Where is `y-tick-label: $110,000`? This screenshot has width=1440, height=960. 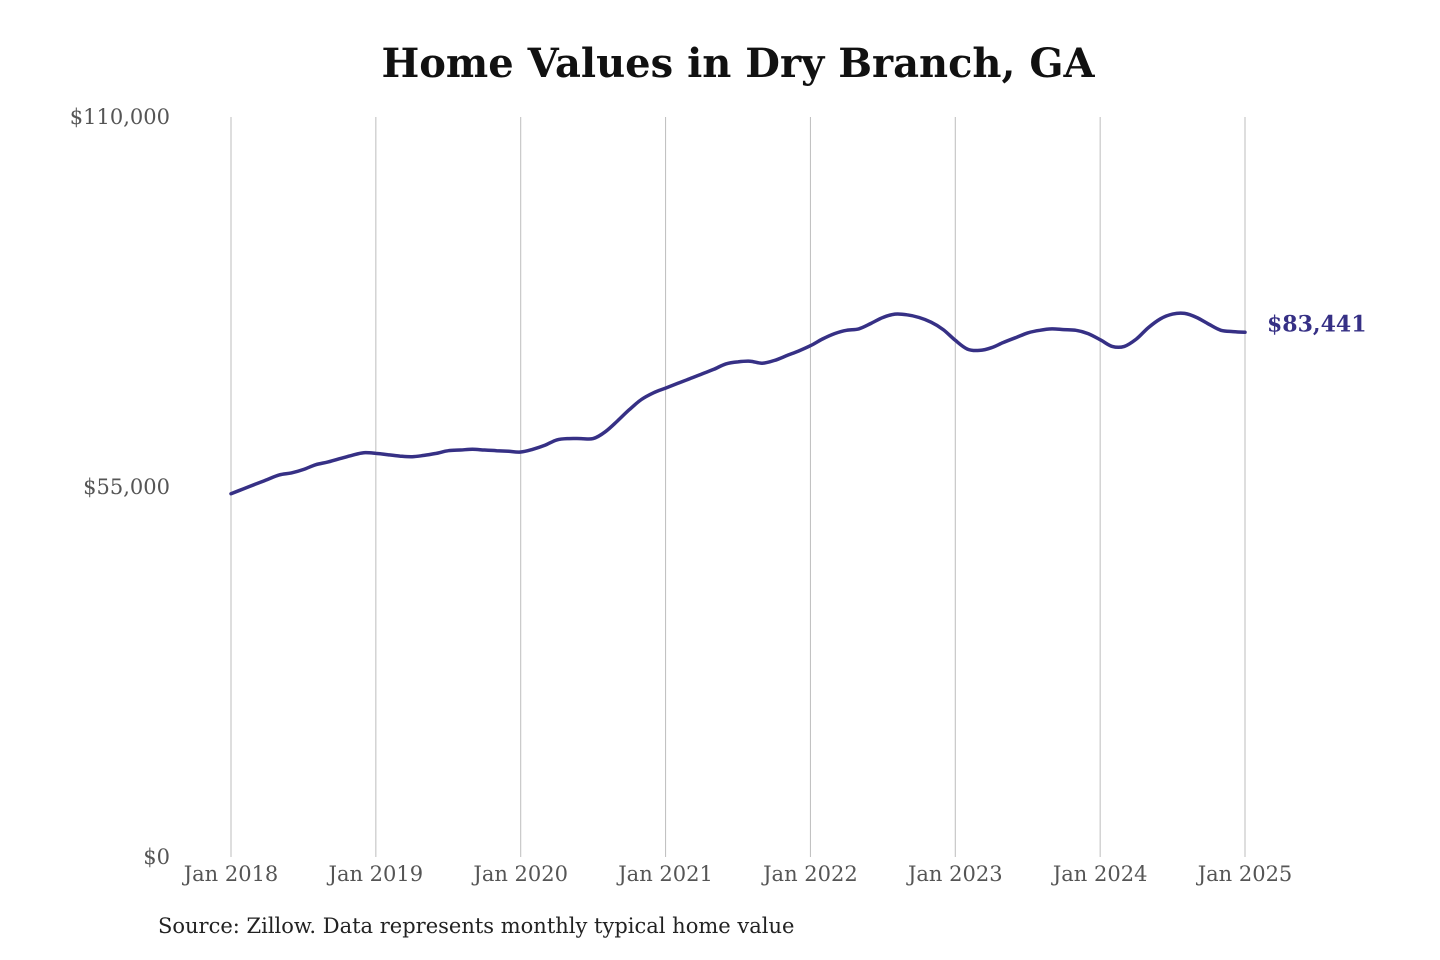
y-tick-label: $110,000 is located at coordinates (120, 117).